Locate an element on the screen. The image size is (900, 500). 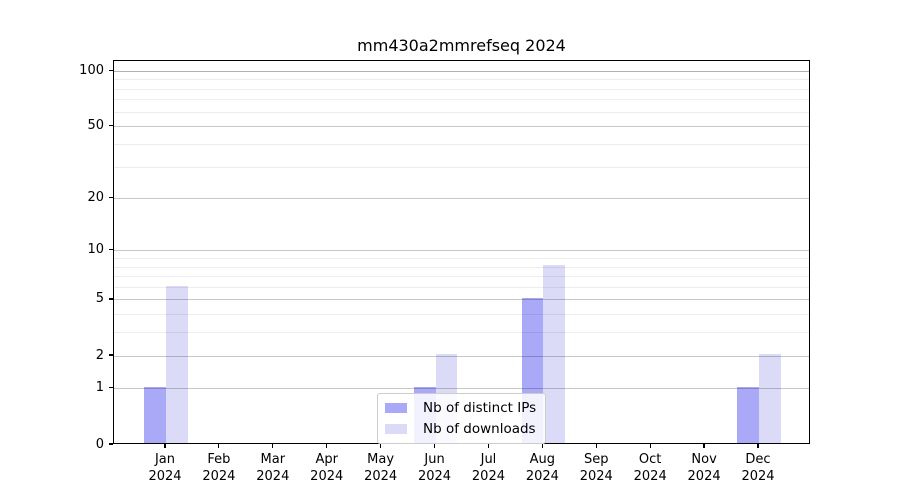
y-tick-label: 1 is located at coordinates (99, 388).